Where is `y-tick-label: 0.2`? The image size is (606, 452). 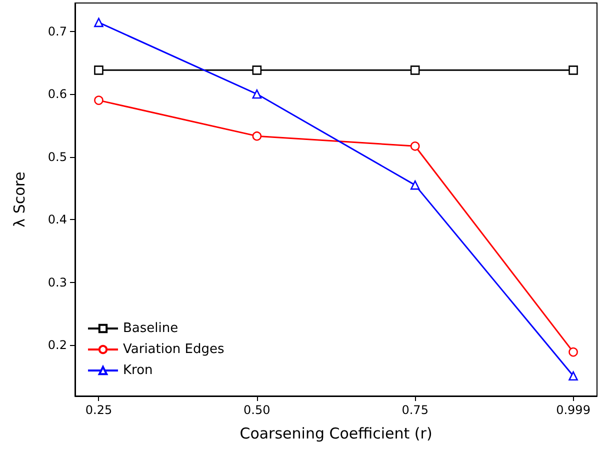
y-tick-label: 0.2 is located at coordinates (57, 345).